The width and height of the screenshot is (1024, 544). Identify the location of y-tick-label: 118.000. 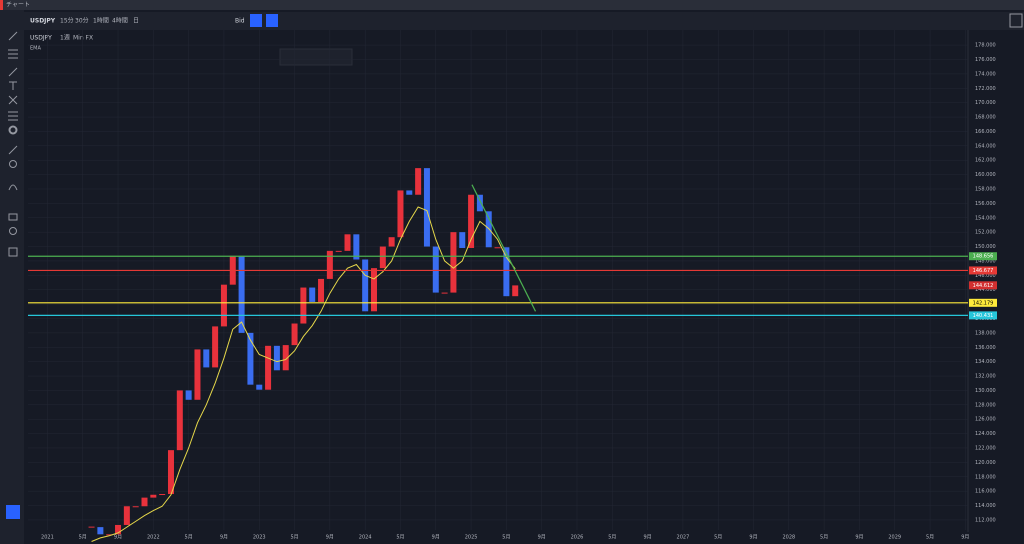
(985, 477).